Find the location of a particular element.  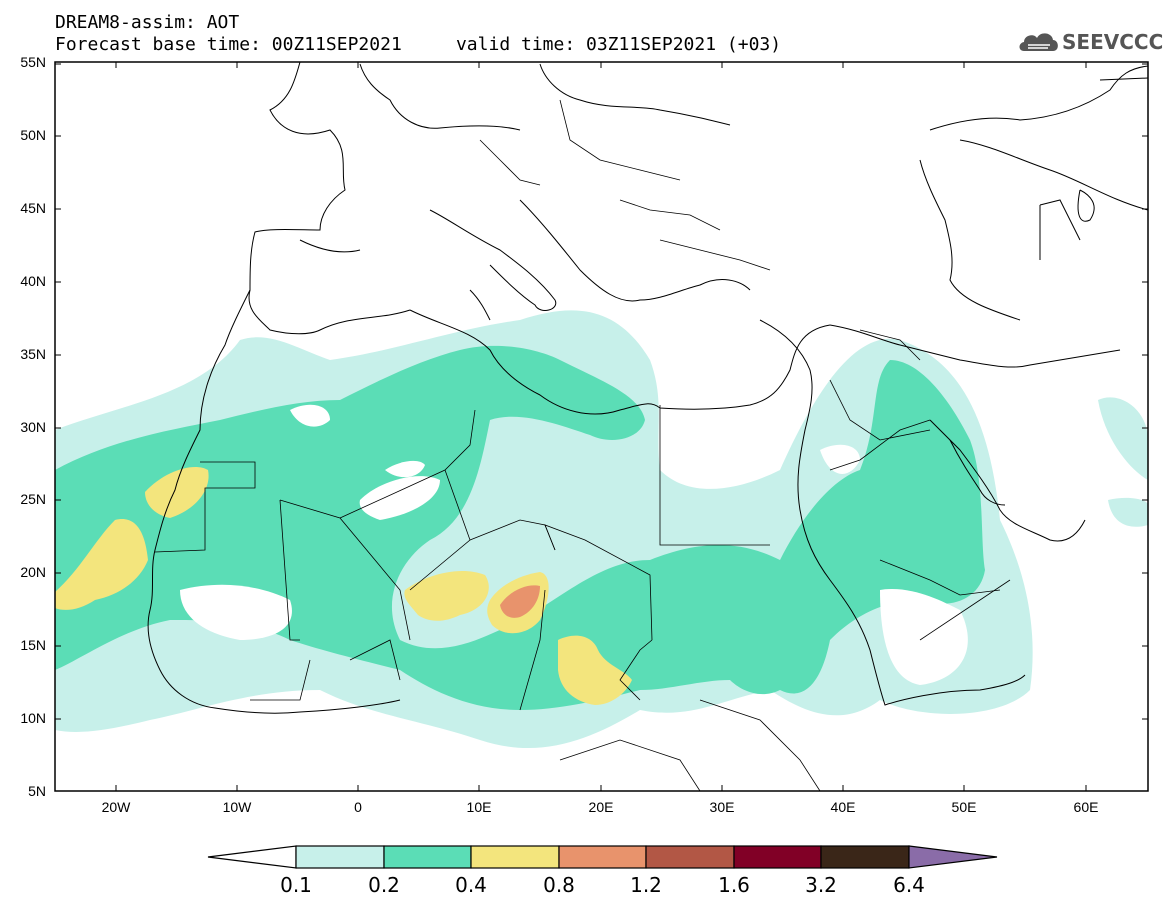

lon-label: 10E is located at coordinates (479, 807).